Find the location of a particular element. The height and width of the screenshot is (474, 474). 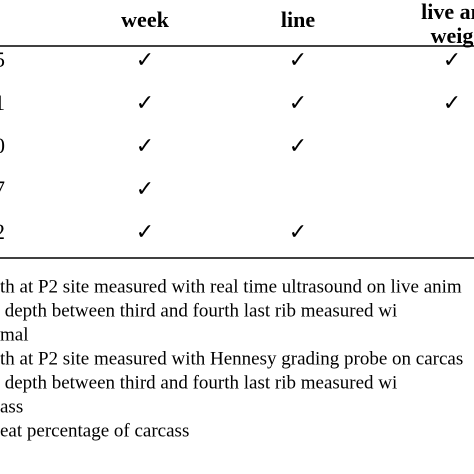

column-header: line is located at coordinates (298, 19).